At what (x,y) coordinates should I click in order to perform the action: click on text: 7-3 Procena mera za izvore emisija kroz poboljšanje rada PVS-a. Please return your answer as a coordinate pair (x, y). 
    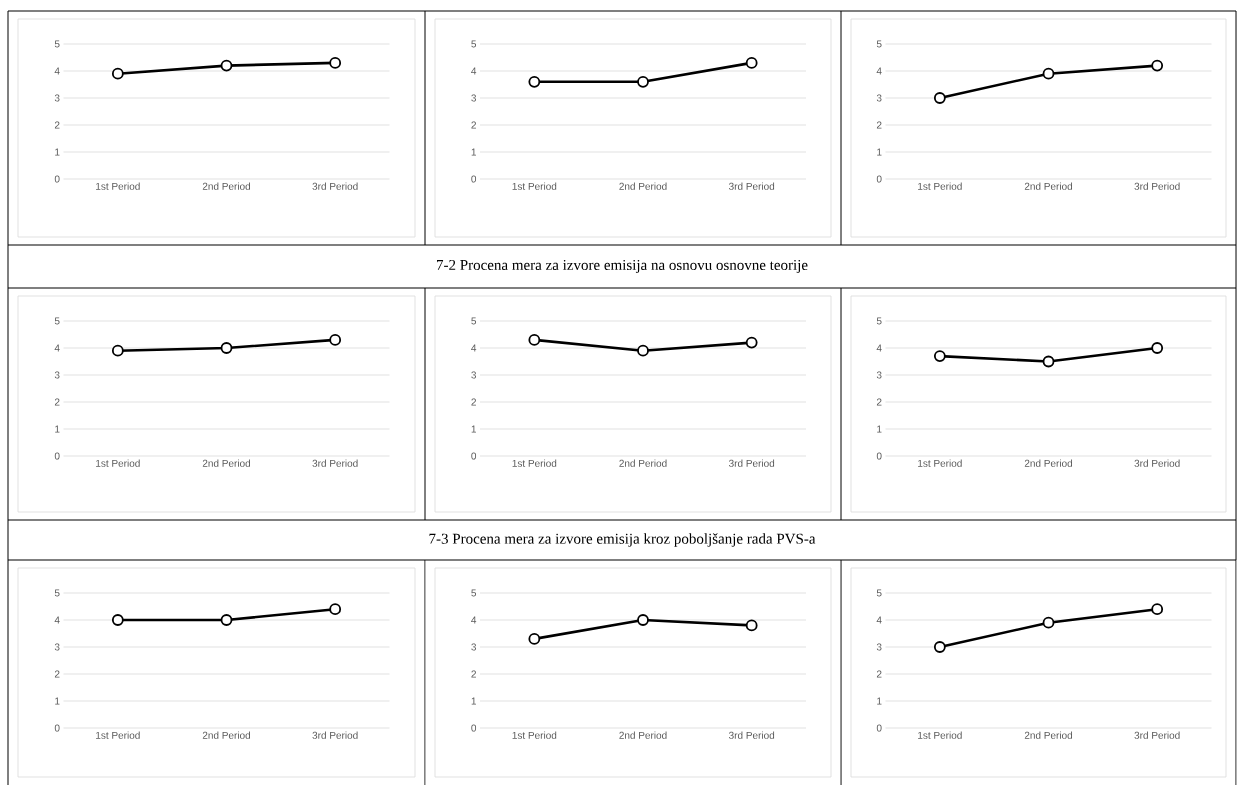
    Looking at the image, I should click on (622, 540).